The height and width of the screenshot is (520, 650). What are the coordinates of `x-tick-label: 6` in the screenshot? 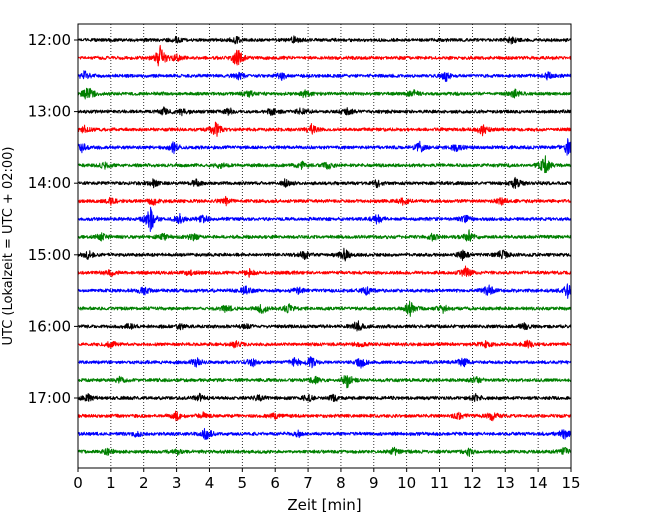 It's located at (275, 483).